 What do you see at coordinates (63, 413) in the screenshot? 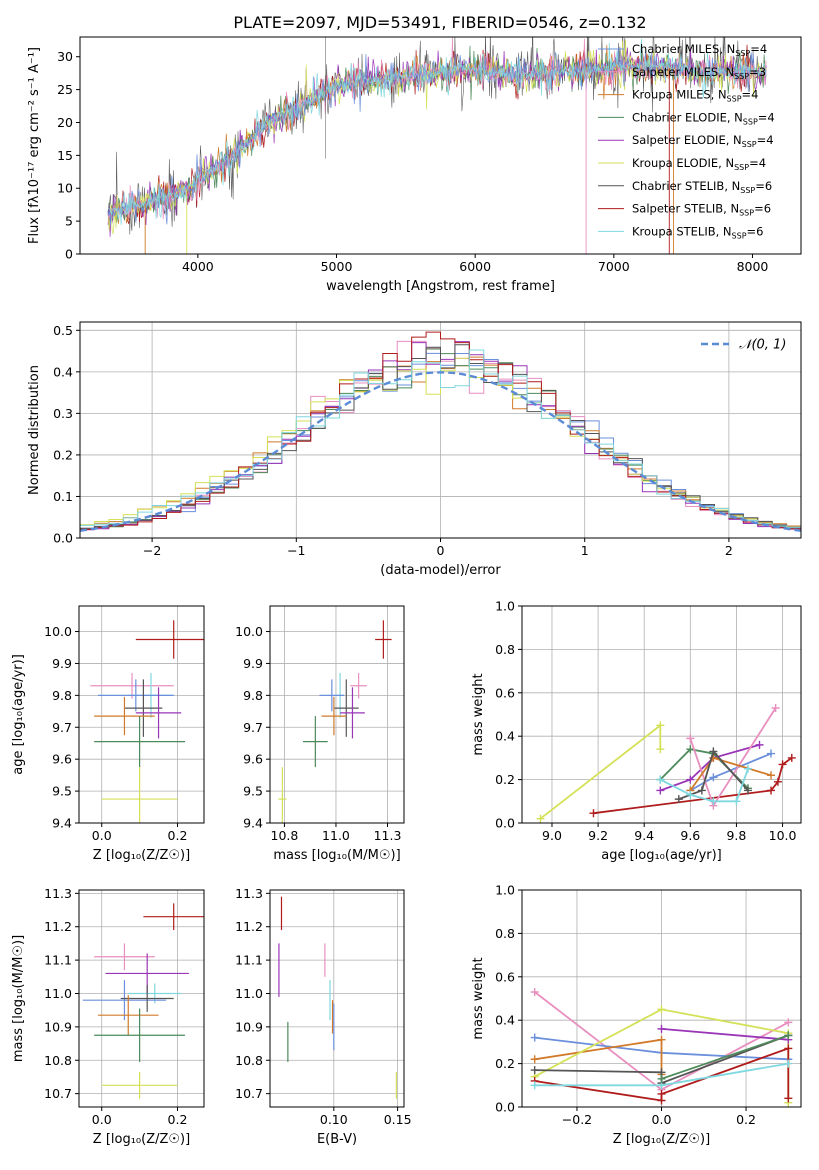
I see `y-tick-label: 0.3` at bounding box center [63, 413].